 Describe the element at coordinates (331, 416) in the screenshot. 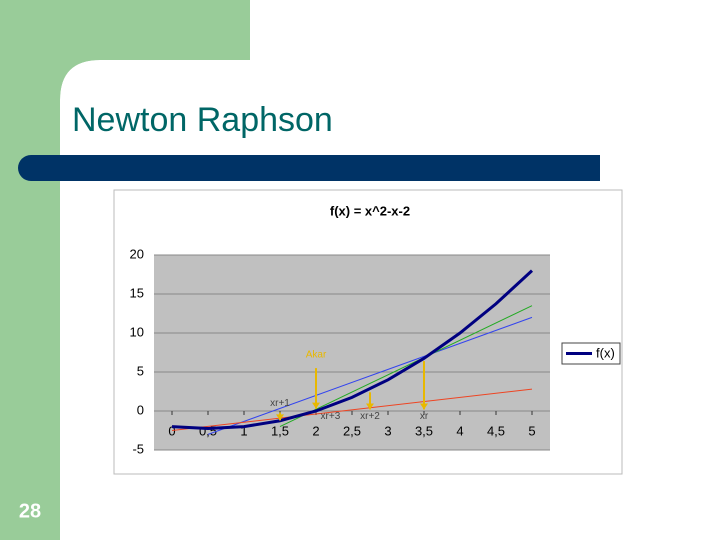

I see `annotation: xr+3` at that location.